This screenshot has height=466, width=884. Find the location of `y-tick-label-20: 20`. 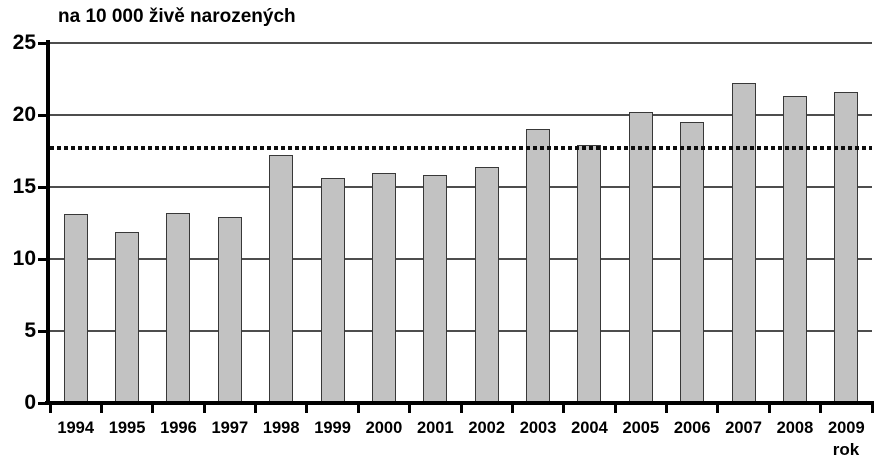

y-tick-label-20: 20 is located at coordinates (24, 114).